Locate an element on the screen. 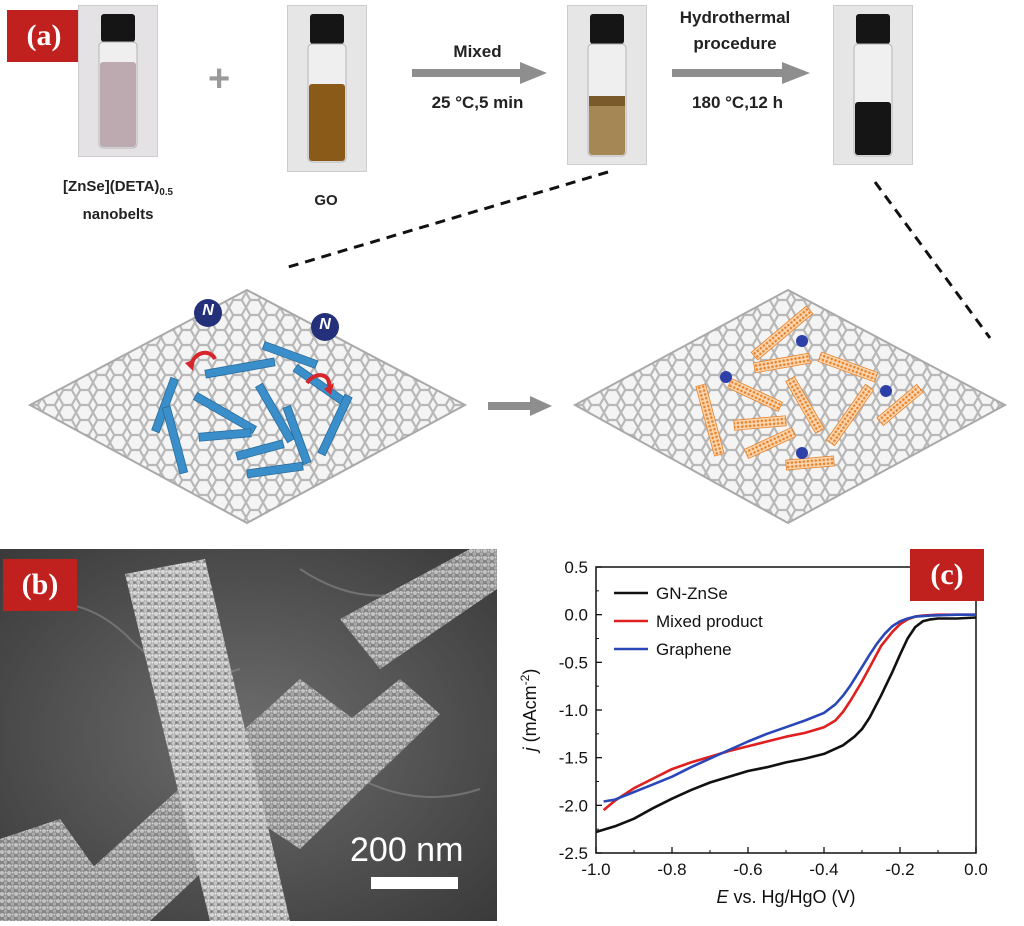  y-tick-label: -2.0 is located at coordinates (573, 805).